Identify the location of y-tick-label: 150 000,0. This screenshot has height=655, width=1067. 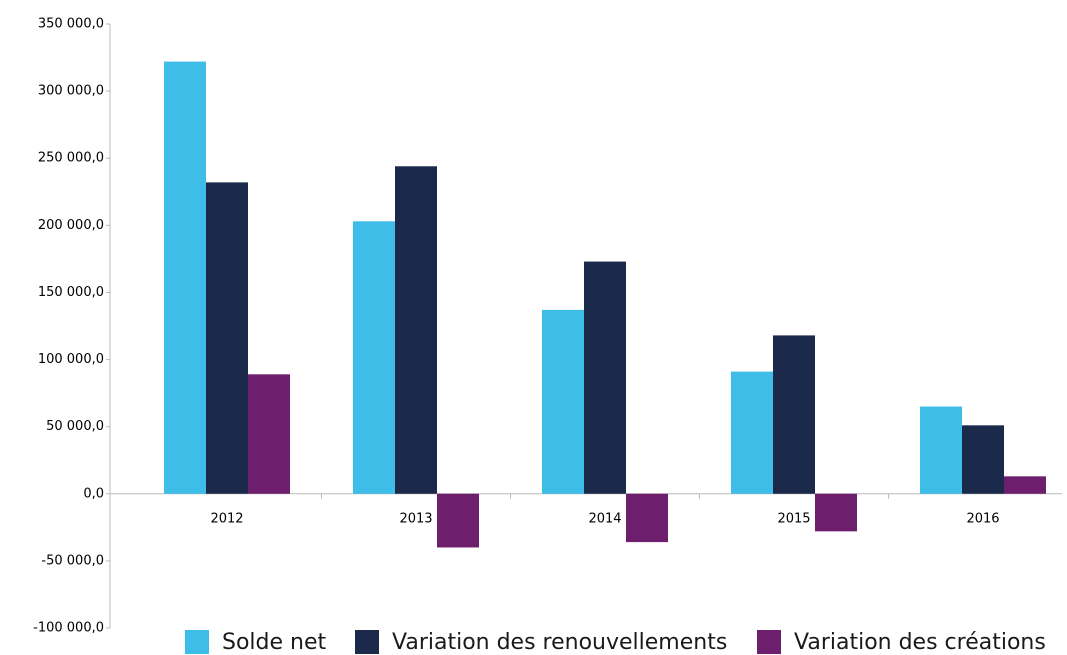
(71, 292).